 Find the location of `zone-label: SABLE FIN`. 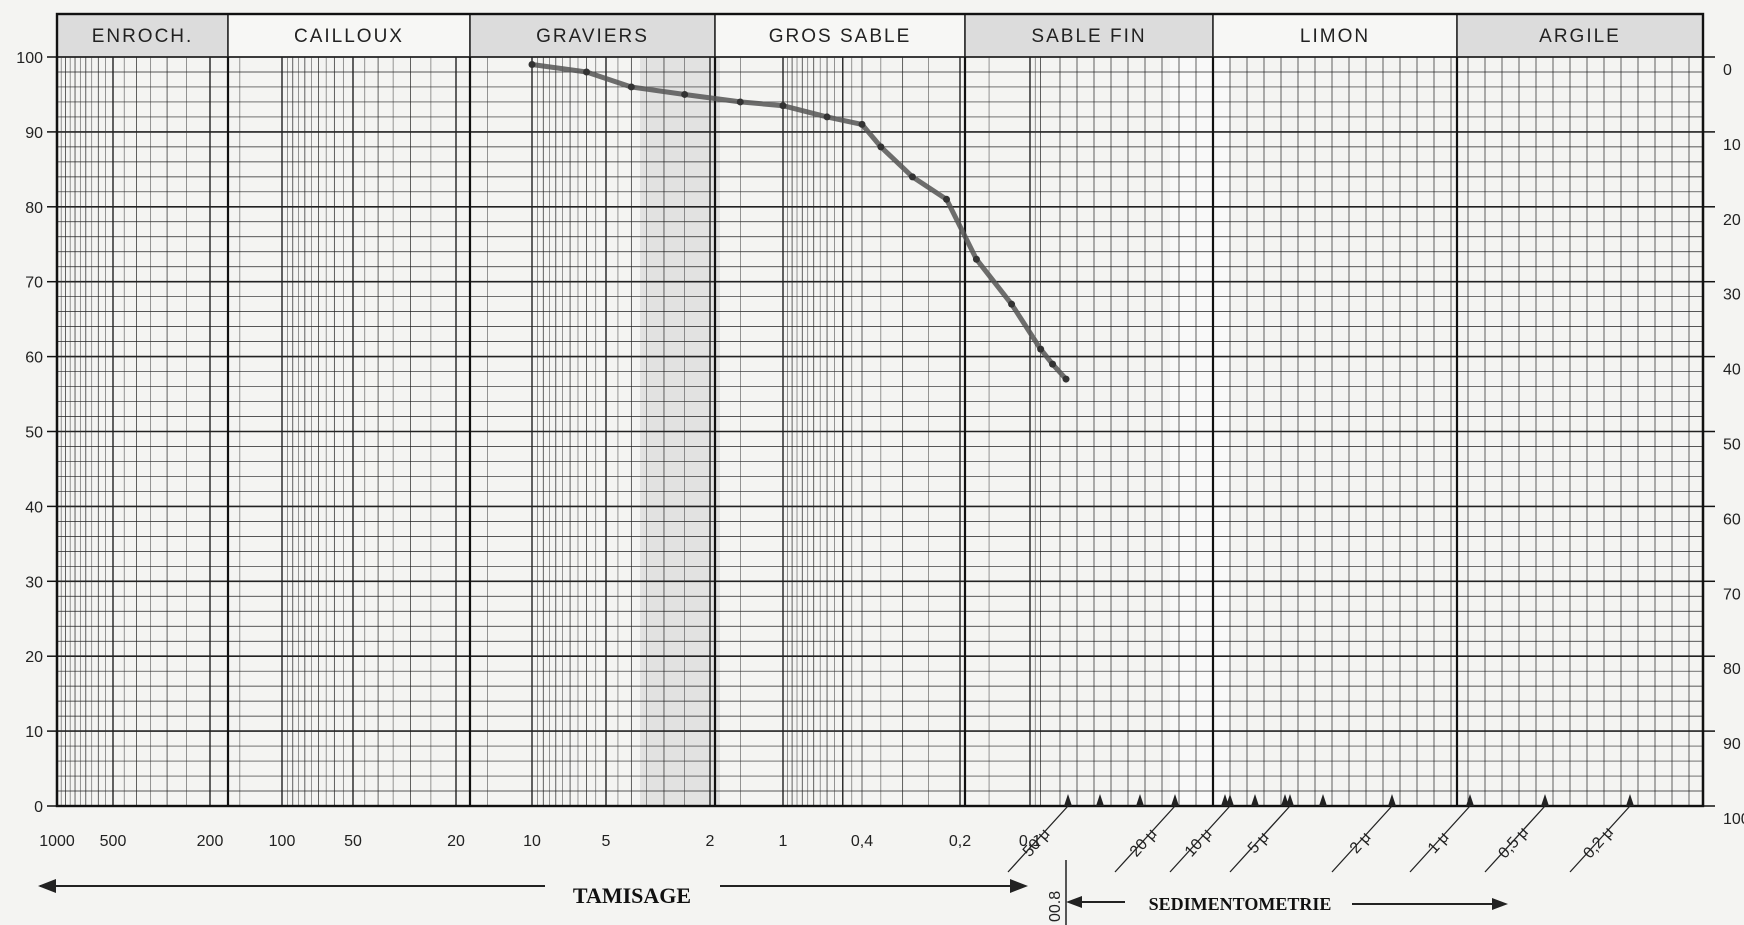

zone-label: SABLE FIN is located at coordinates (1088, 36).